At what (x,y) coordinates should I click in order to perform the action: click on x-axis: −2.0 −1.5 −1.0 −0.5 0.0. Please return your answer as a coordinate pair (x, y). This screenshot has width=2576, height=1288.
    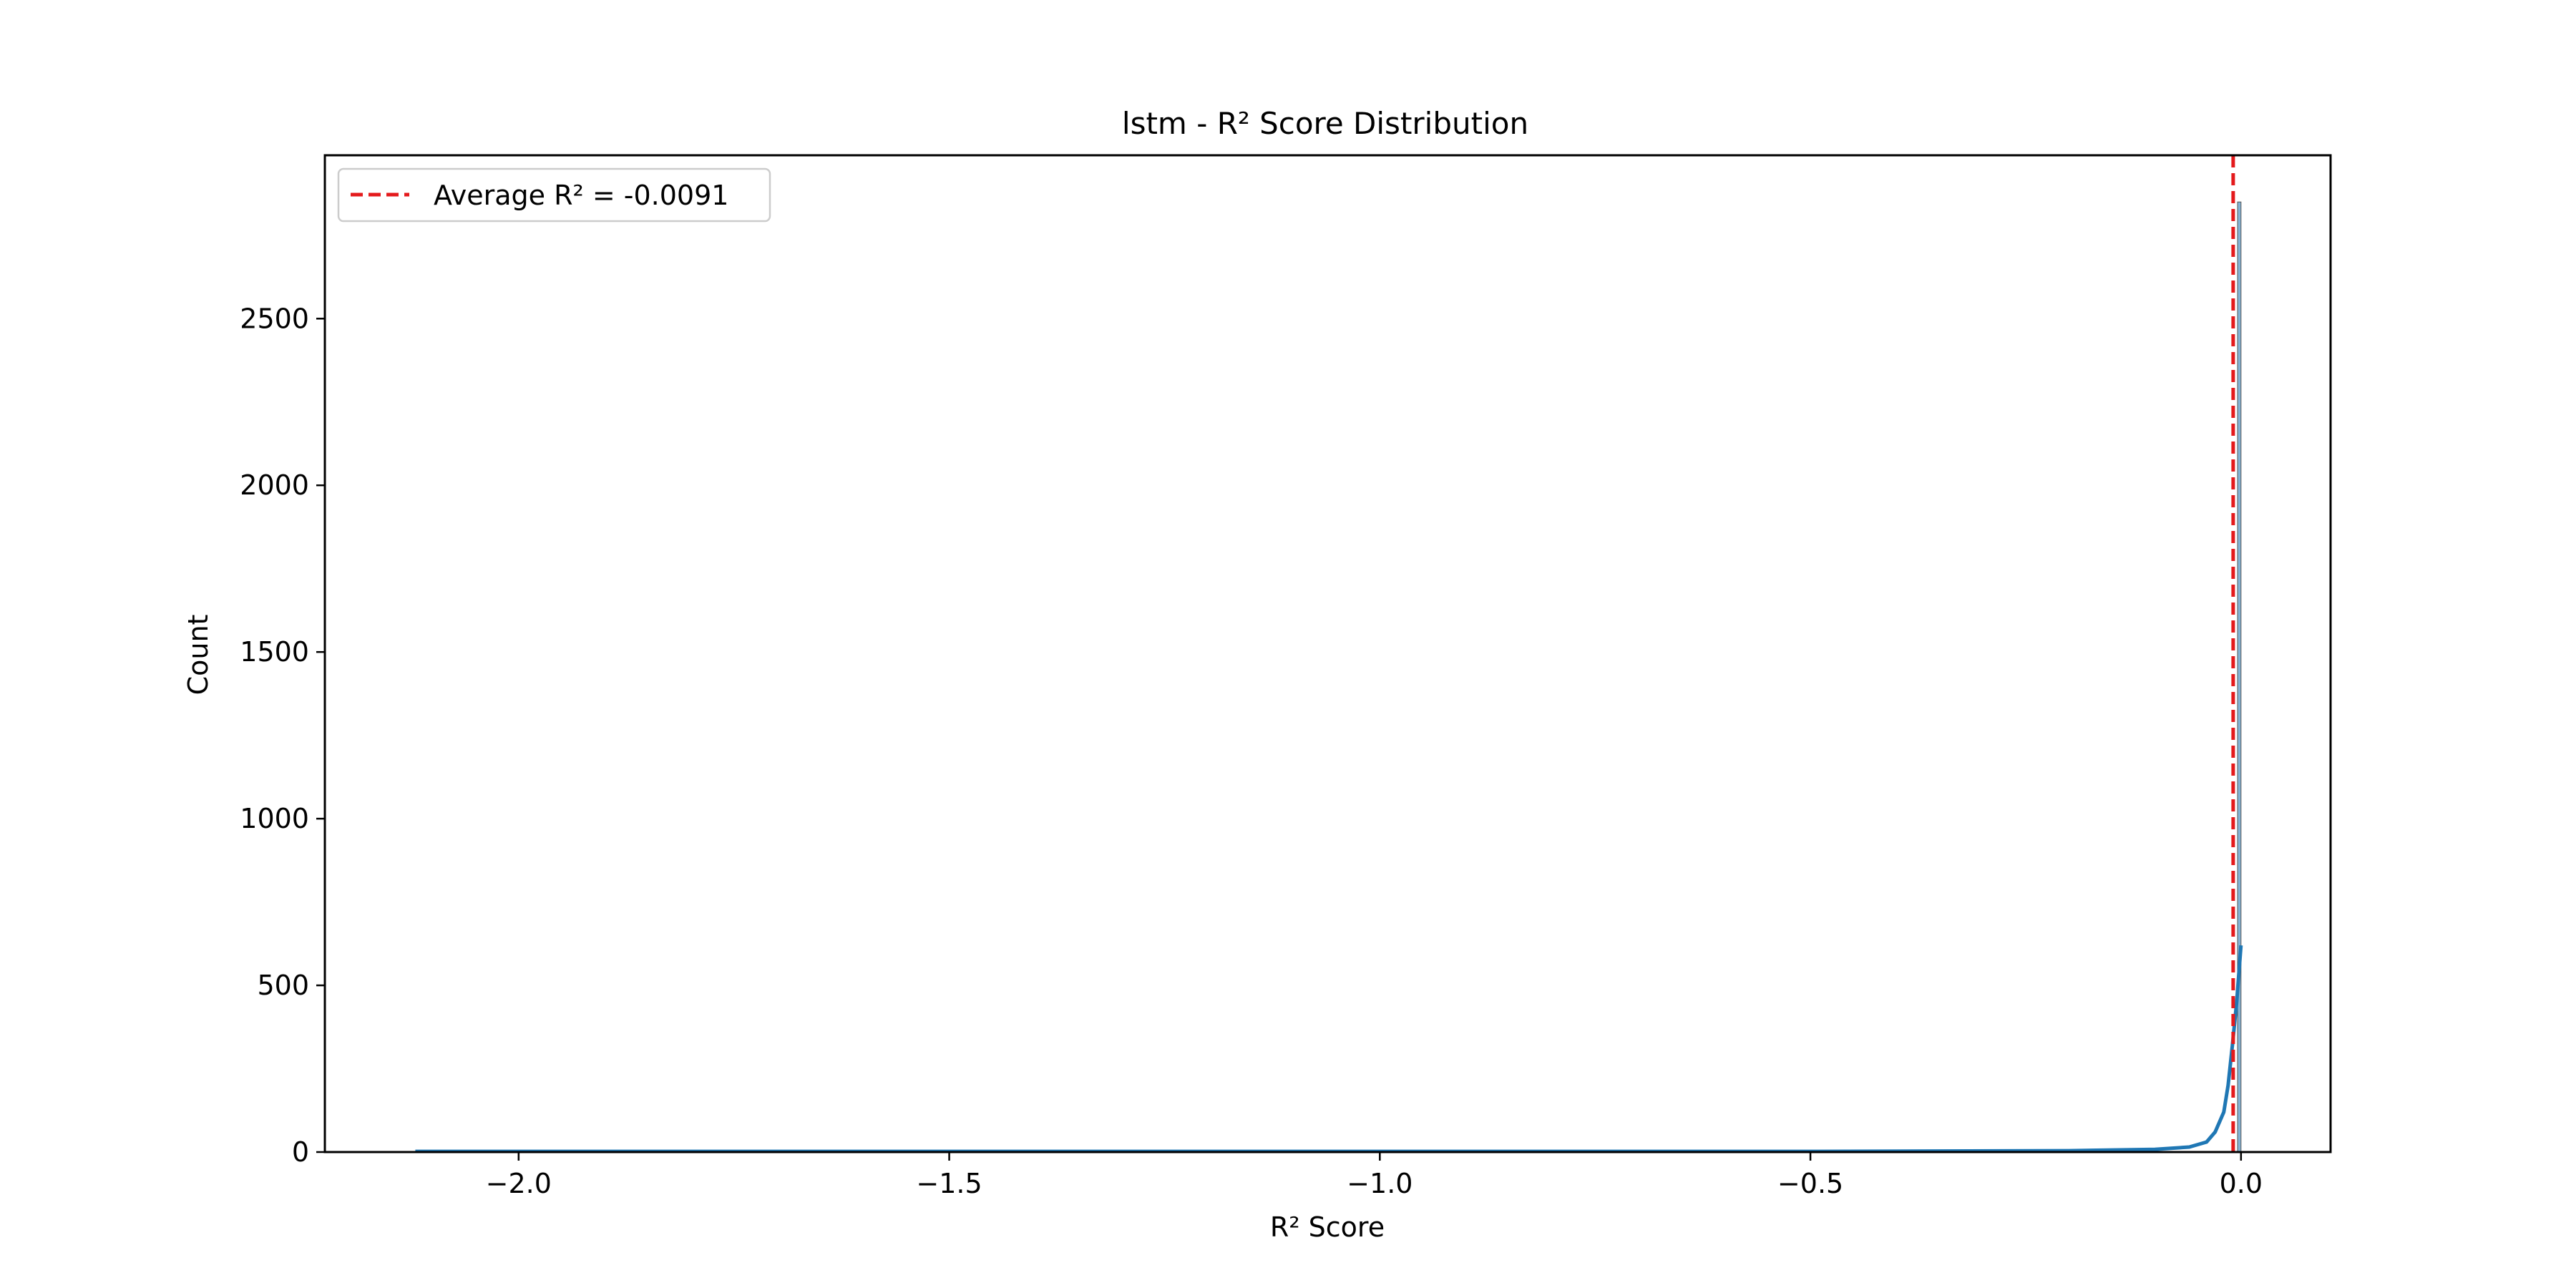
    Looking at the image, I should click on (1374, 1175).